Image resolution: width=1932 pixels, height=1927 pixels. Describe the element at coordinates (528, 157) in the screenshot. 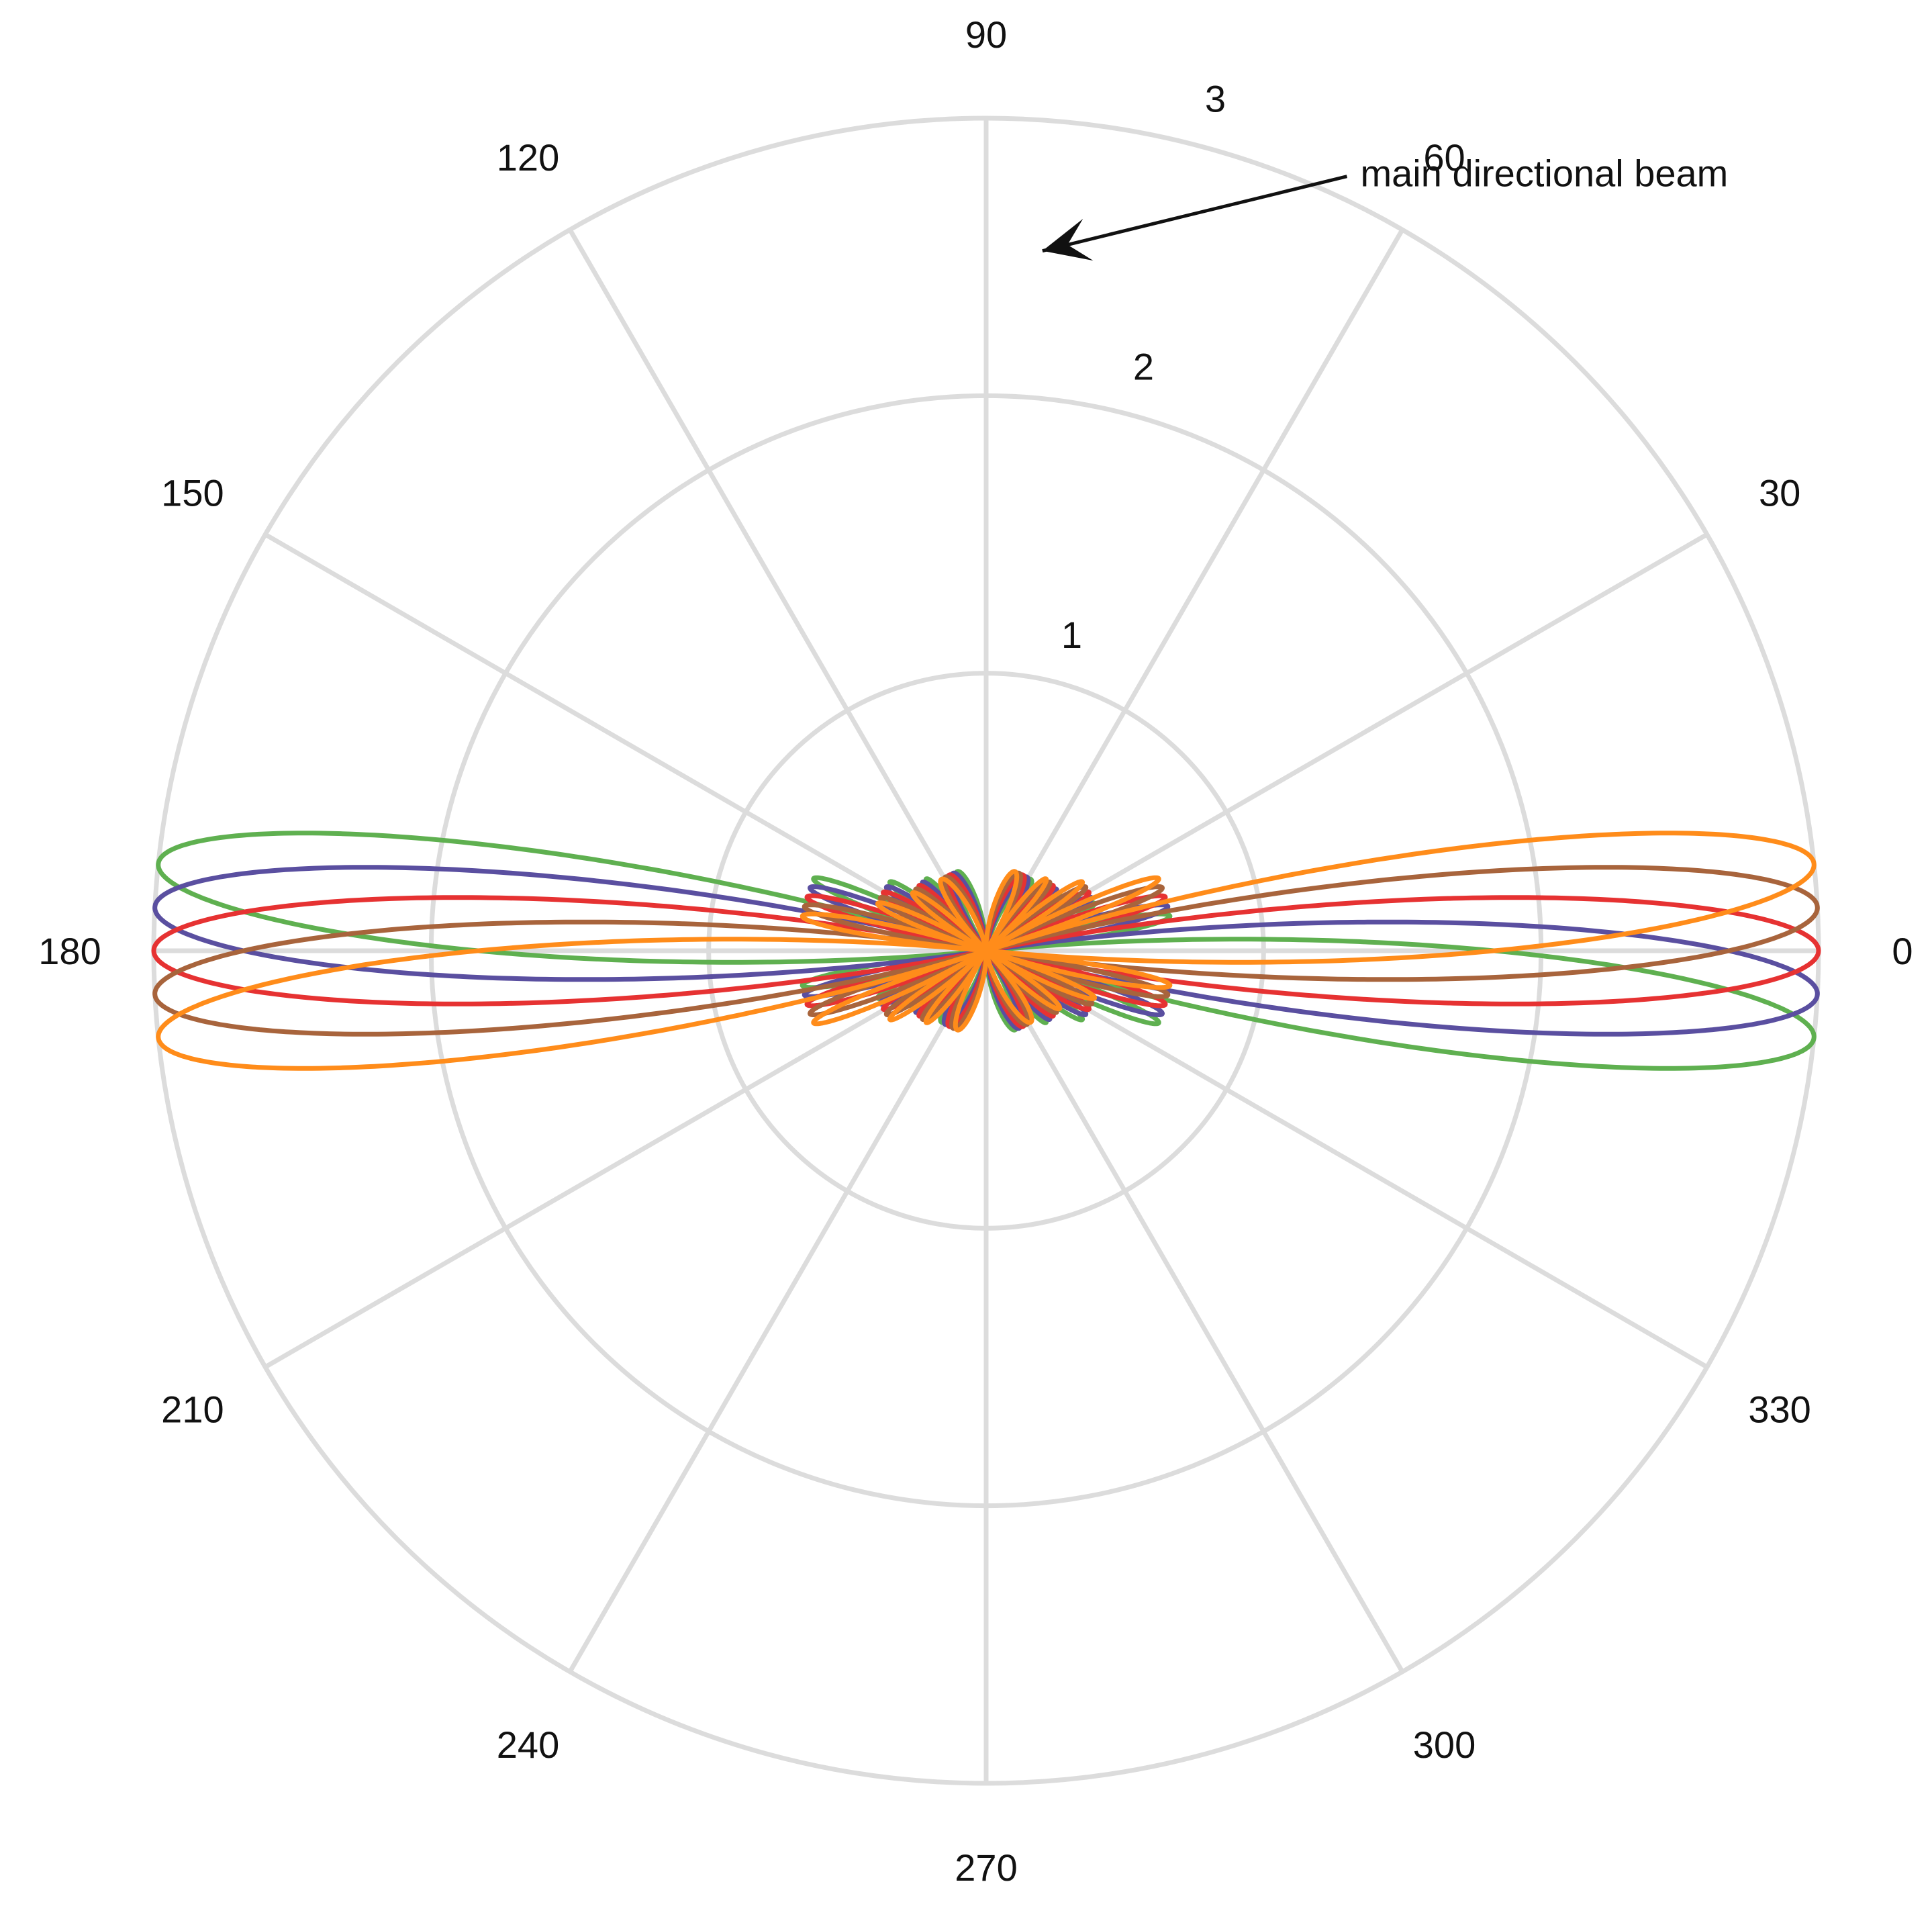

I see `angle-tick-label: 120` at that location.